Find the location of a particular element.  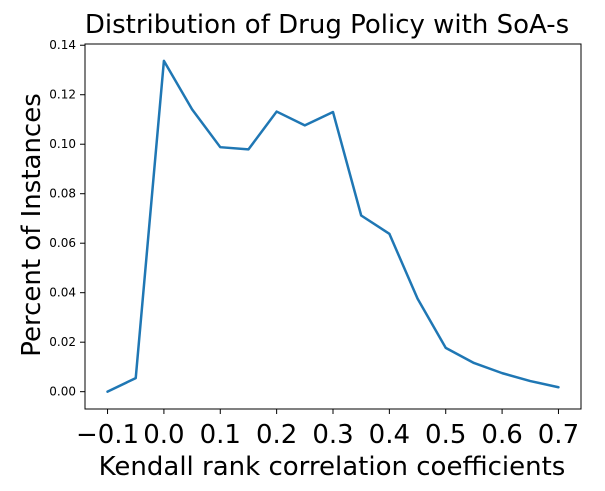

x-tick-label: 0.5 is located at coordinates (445, 435).